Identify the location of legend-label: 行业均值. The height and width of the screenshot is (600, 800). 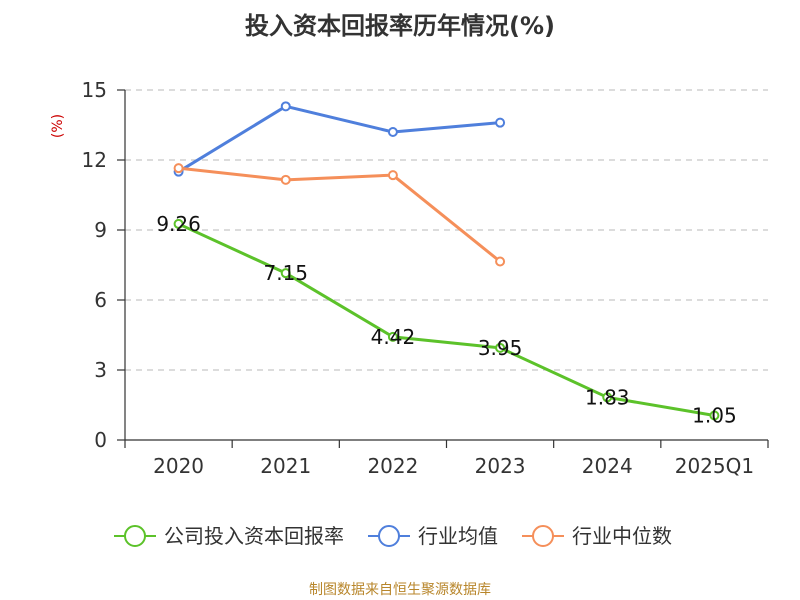
(458, 536).